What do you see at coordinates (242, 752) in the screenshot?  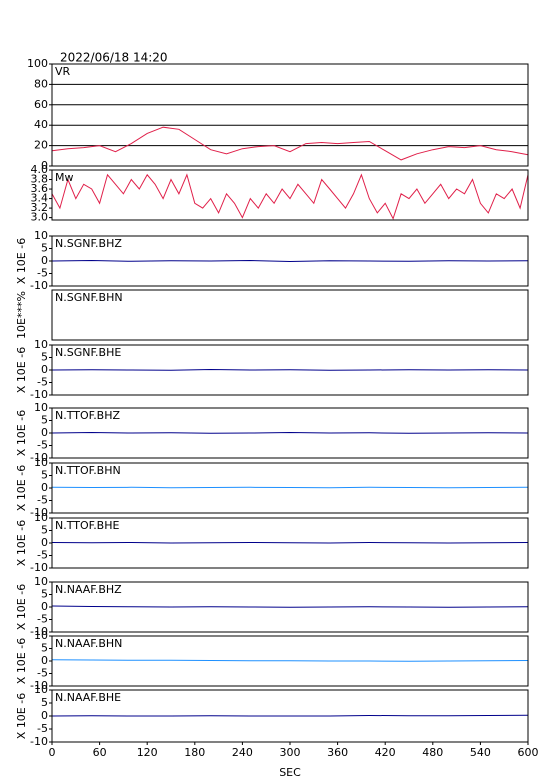 I see `x-tick-label: 240` at bounding box center [242, 752].